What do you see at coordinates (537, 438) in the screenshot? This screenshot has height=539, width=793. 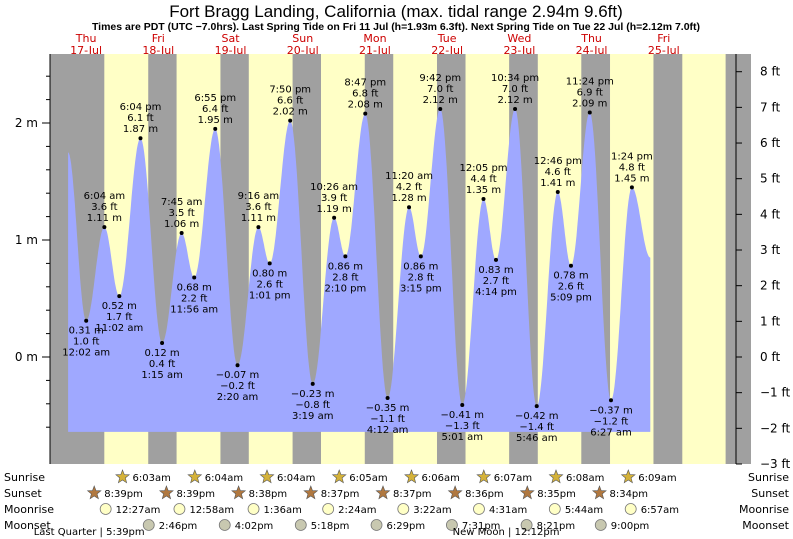 I see `tide-time-label: 5:46 am` at bounding box center [537, 438].